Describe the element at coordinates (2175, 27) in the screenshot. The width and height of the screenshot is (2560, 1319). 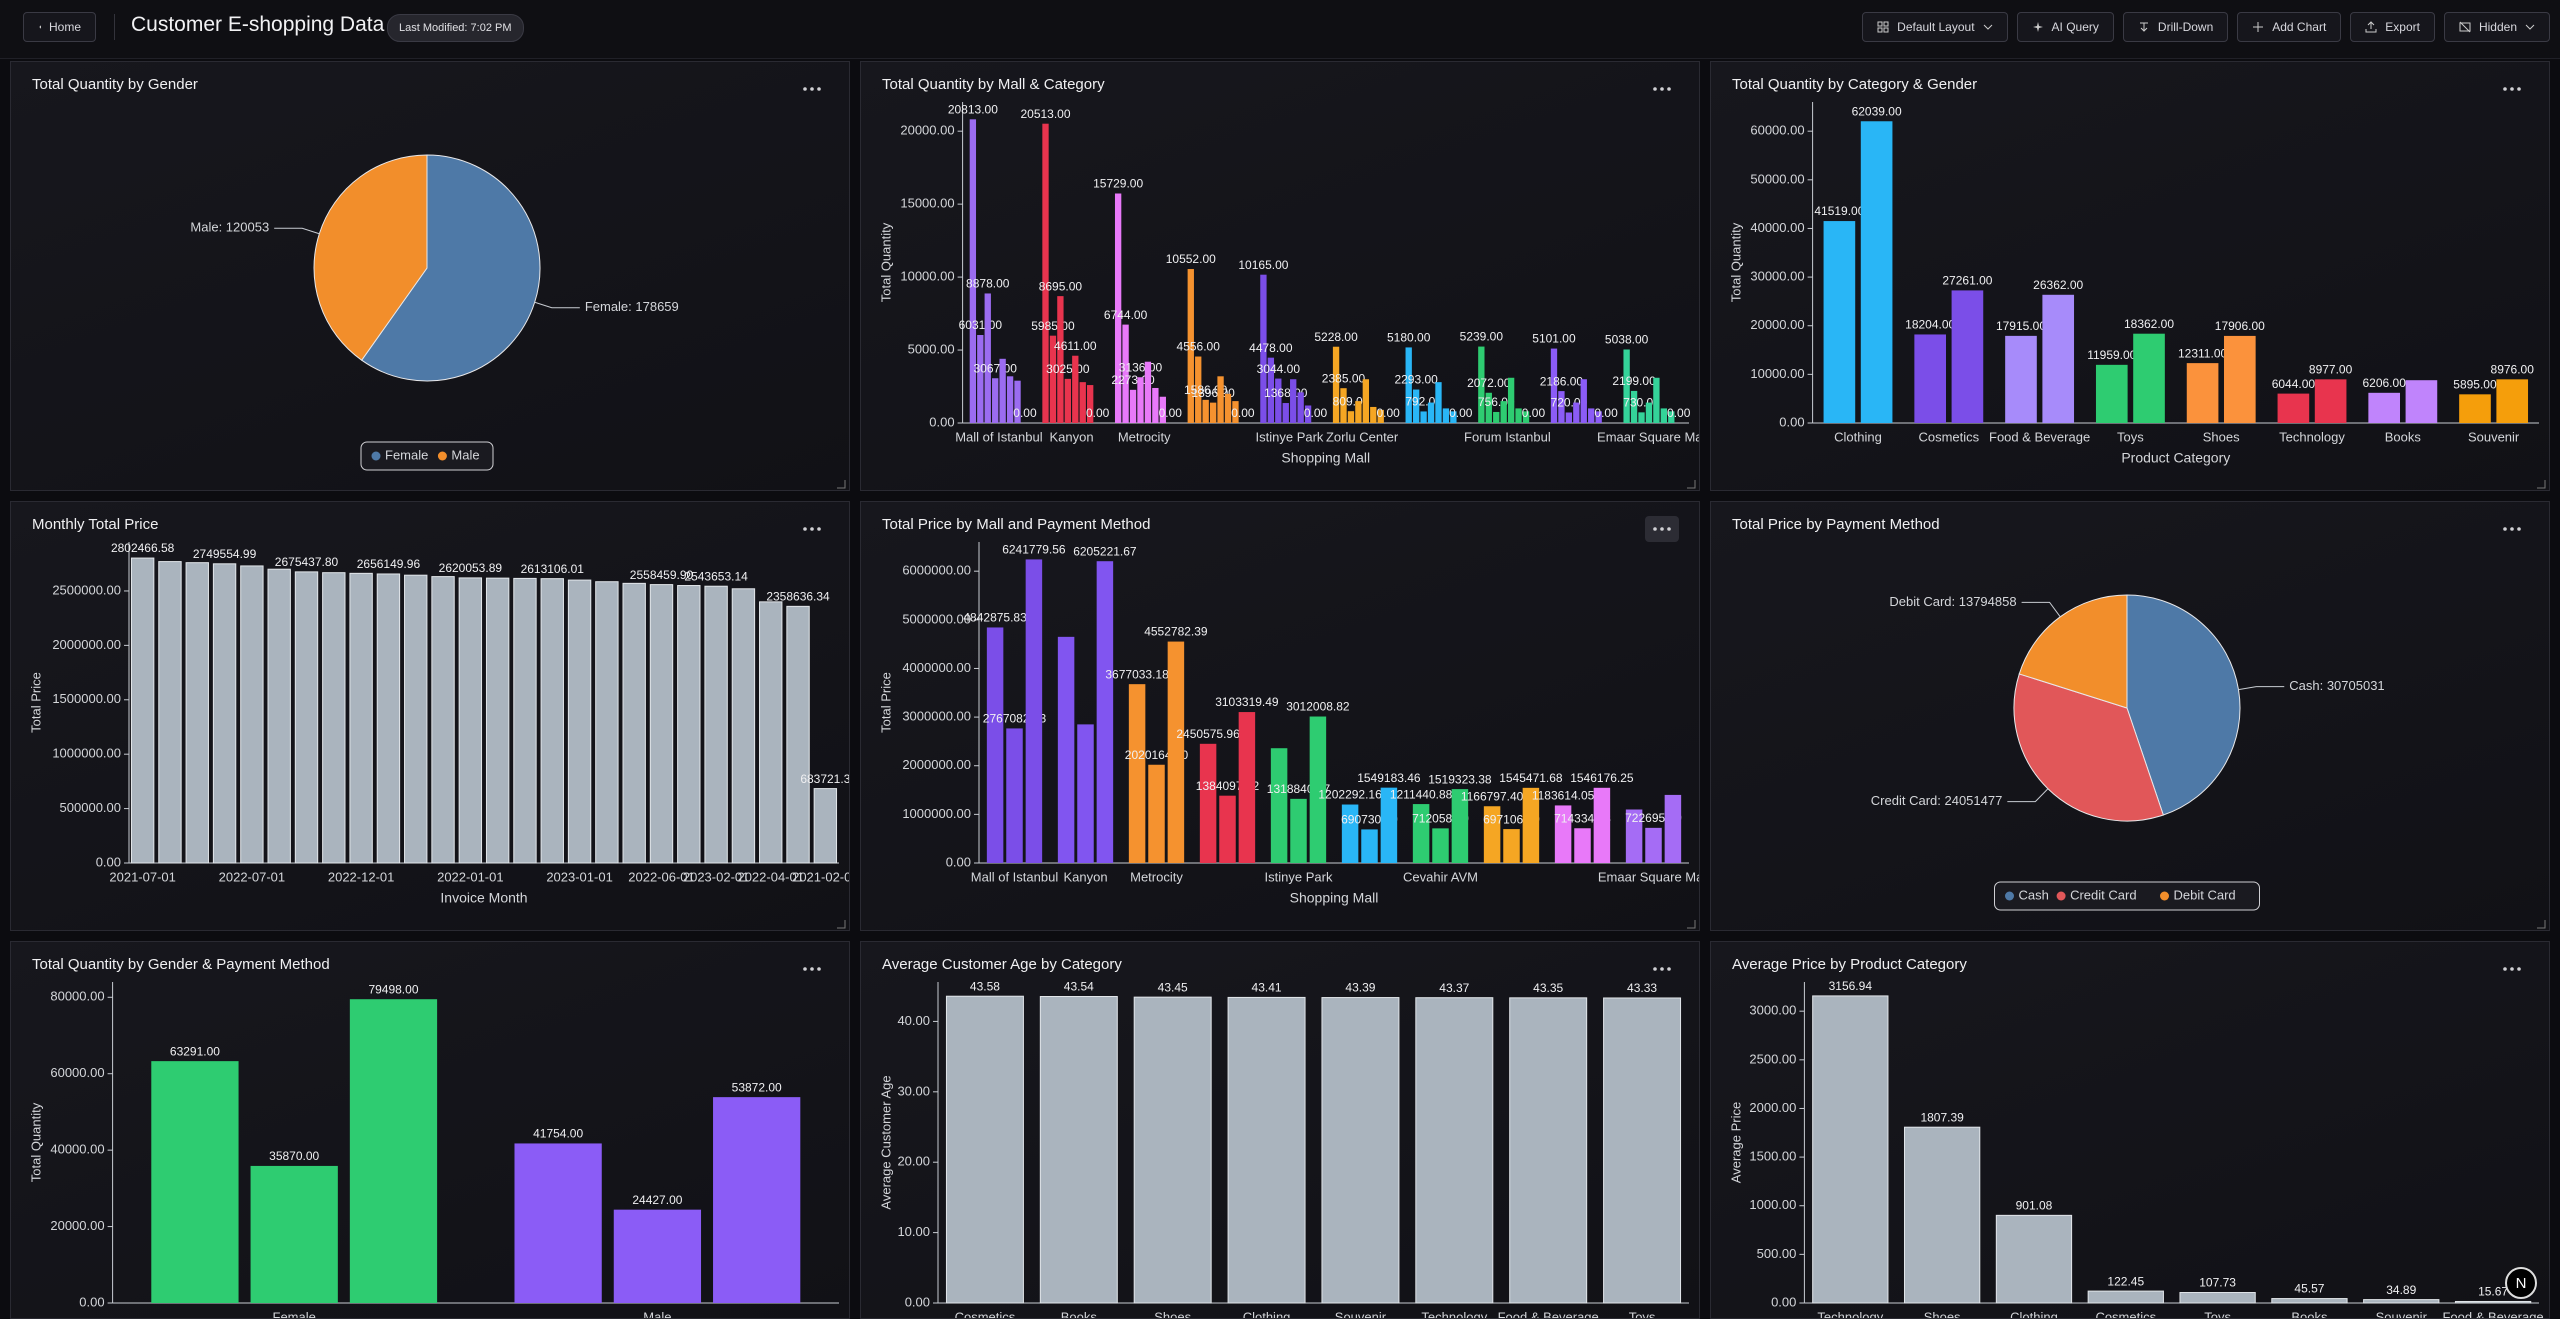
I see `drill-down-button: Drill-Down` at that location.